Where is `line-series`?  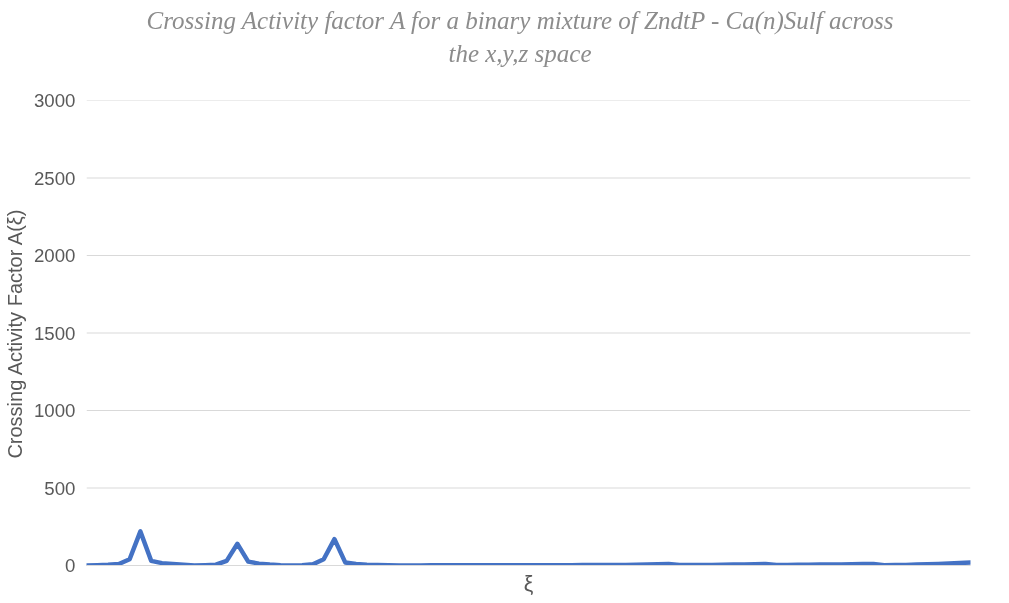 line-series is located at coordinates (528, 547).